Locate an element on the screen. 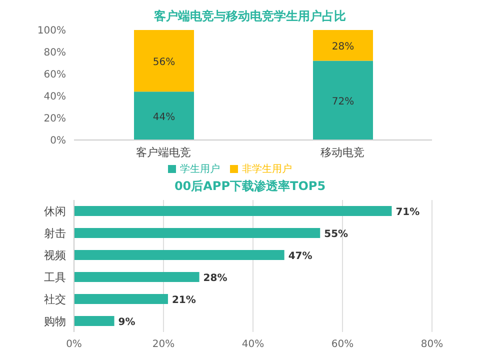  y-tick-label: 100% is located at coordinates (51, 31).